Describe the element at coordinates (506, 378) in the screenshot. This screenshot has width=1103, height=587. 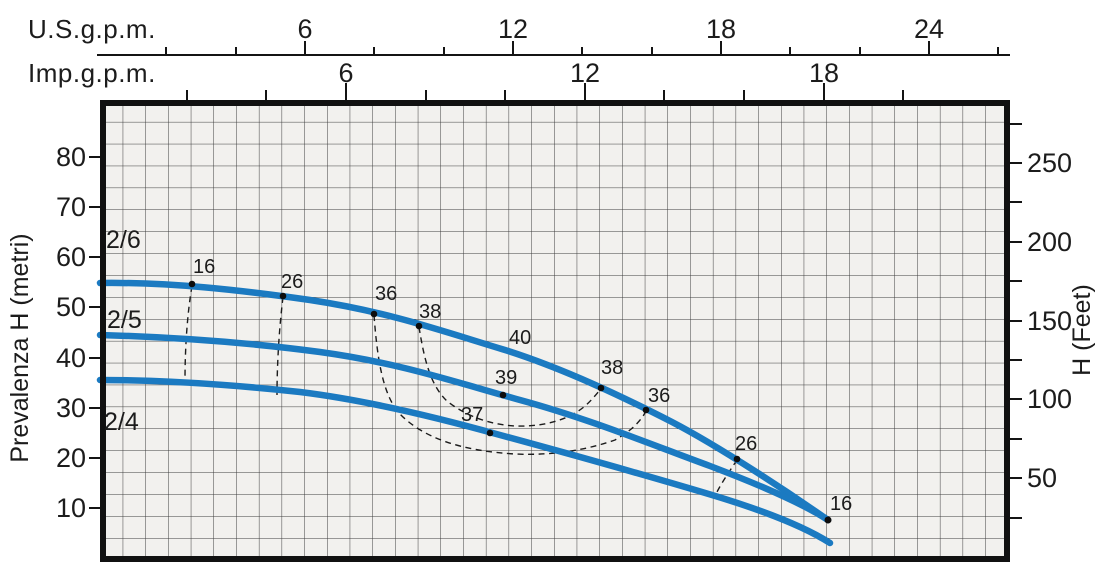
I see `efficiency-label: 39` at that location.